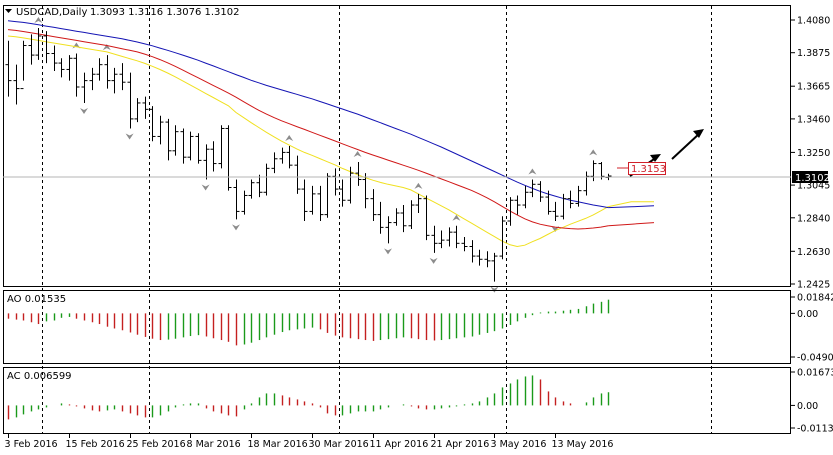 The height and width of the screenshot is (455, 833). I want to click on ao-title: AO 0.01535, so click(36, 299).